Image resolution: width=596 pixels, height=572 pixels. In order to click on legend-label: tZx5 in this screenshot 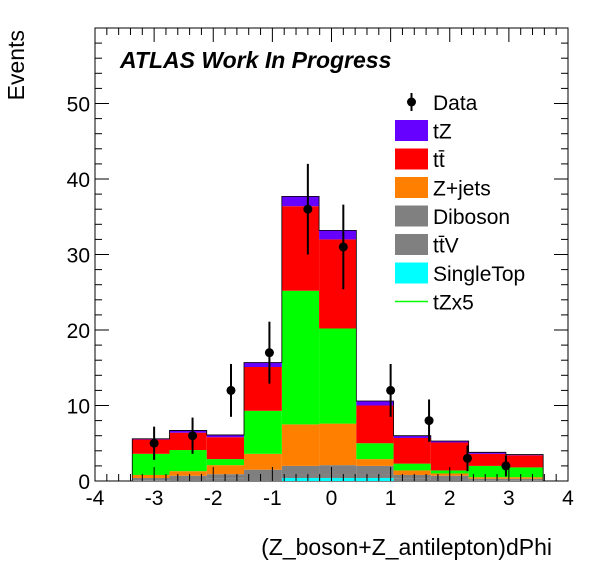, I will do `click(453, 303)`.